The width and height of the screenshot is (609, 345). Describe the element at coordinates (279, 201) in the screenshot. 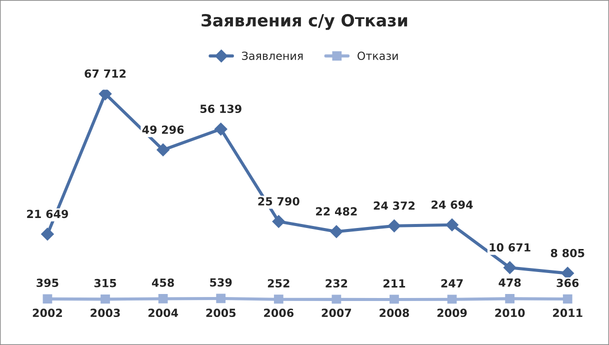

I see `data-label: 25 790` at that location.